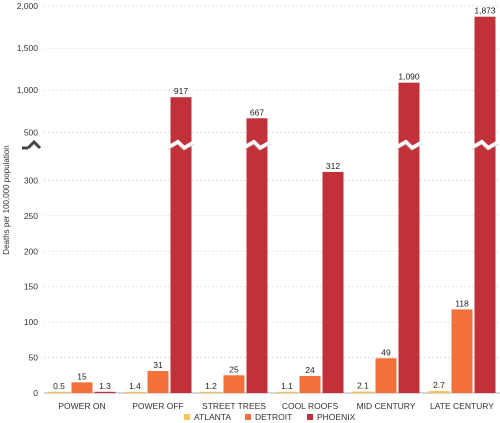 The width and height of the screenshot is (500, 423). What do you see at coordinates (31, 180) in the screenshot?
I see `y-tick-label: 300` at bounding box center [31, 180].